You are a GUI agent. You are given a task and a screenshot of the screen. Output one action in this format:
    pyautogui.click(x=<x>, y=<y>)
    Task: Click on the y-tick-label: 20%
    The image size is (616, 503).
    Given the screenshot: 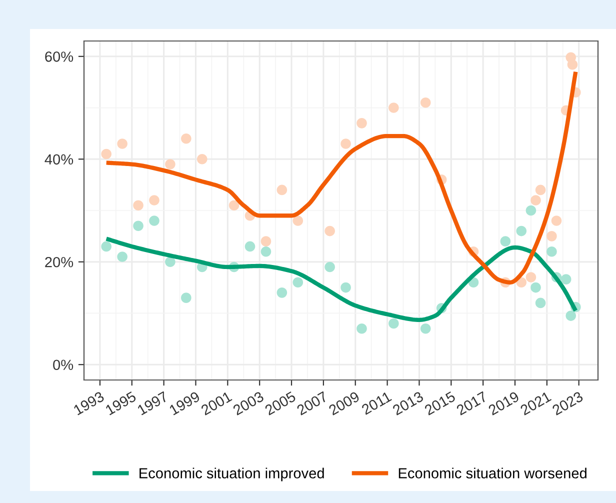 What is the action you would take?
    pyautogui.click(x=59, y=262)
    